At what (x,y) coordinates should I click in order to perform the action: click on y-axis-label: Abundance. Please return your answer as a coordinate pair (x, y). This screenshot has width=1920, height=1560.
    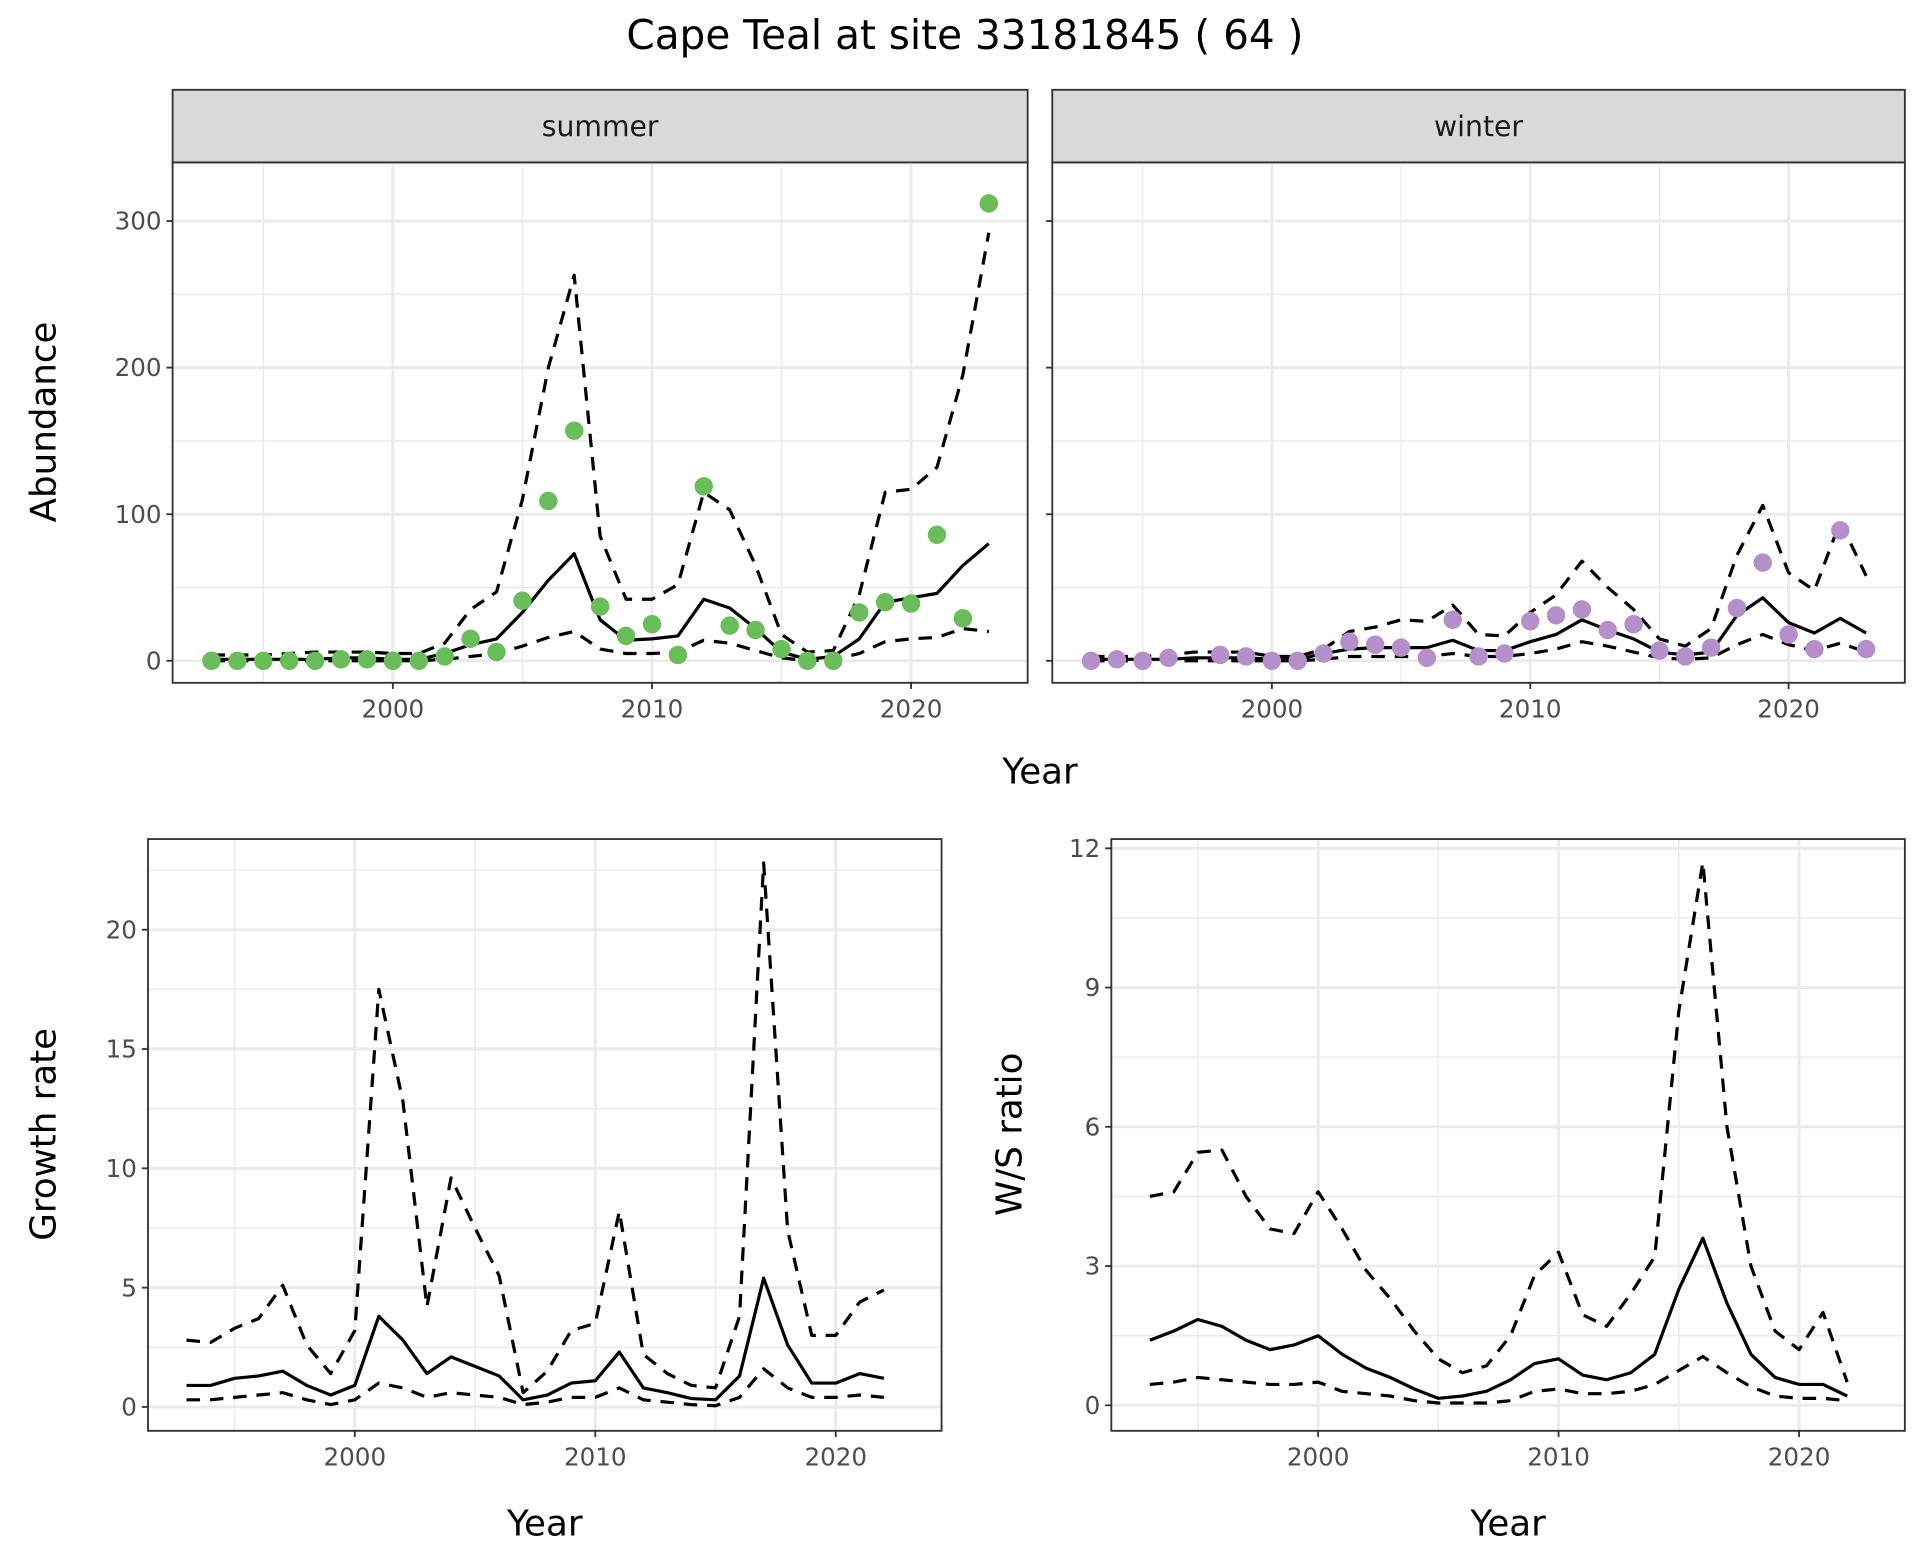
    Looking at the image, I should click on (44, 422).